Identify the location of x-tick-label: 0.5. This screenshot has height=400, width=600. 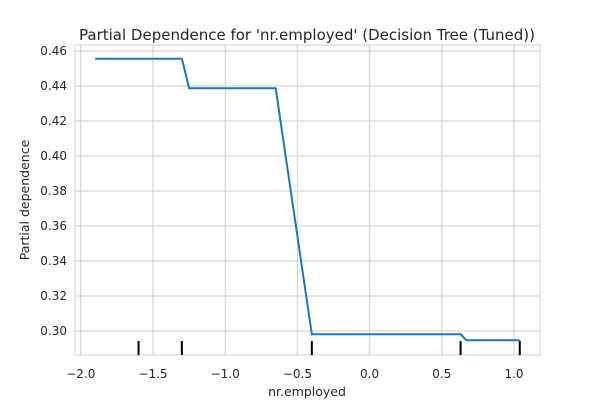
(441, 374).